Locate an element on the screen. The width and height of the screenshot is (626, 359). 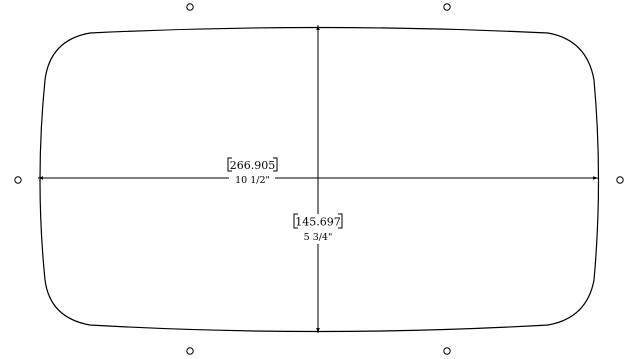
mounting-hole-top-right is located at coordinates (447, 7).